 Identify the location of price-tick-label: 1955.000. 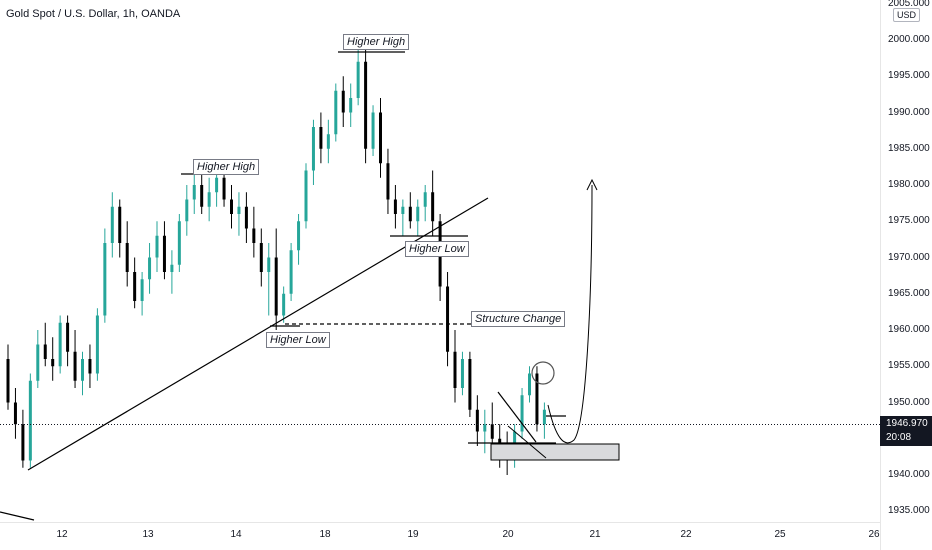
(909, 366).